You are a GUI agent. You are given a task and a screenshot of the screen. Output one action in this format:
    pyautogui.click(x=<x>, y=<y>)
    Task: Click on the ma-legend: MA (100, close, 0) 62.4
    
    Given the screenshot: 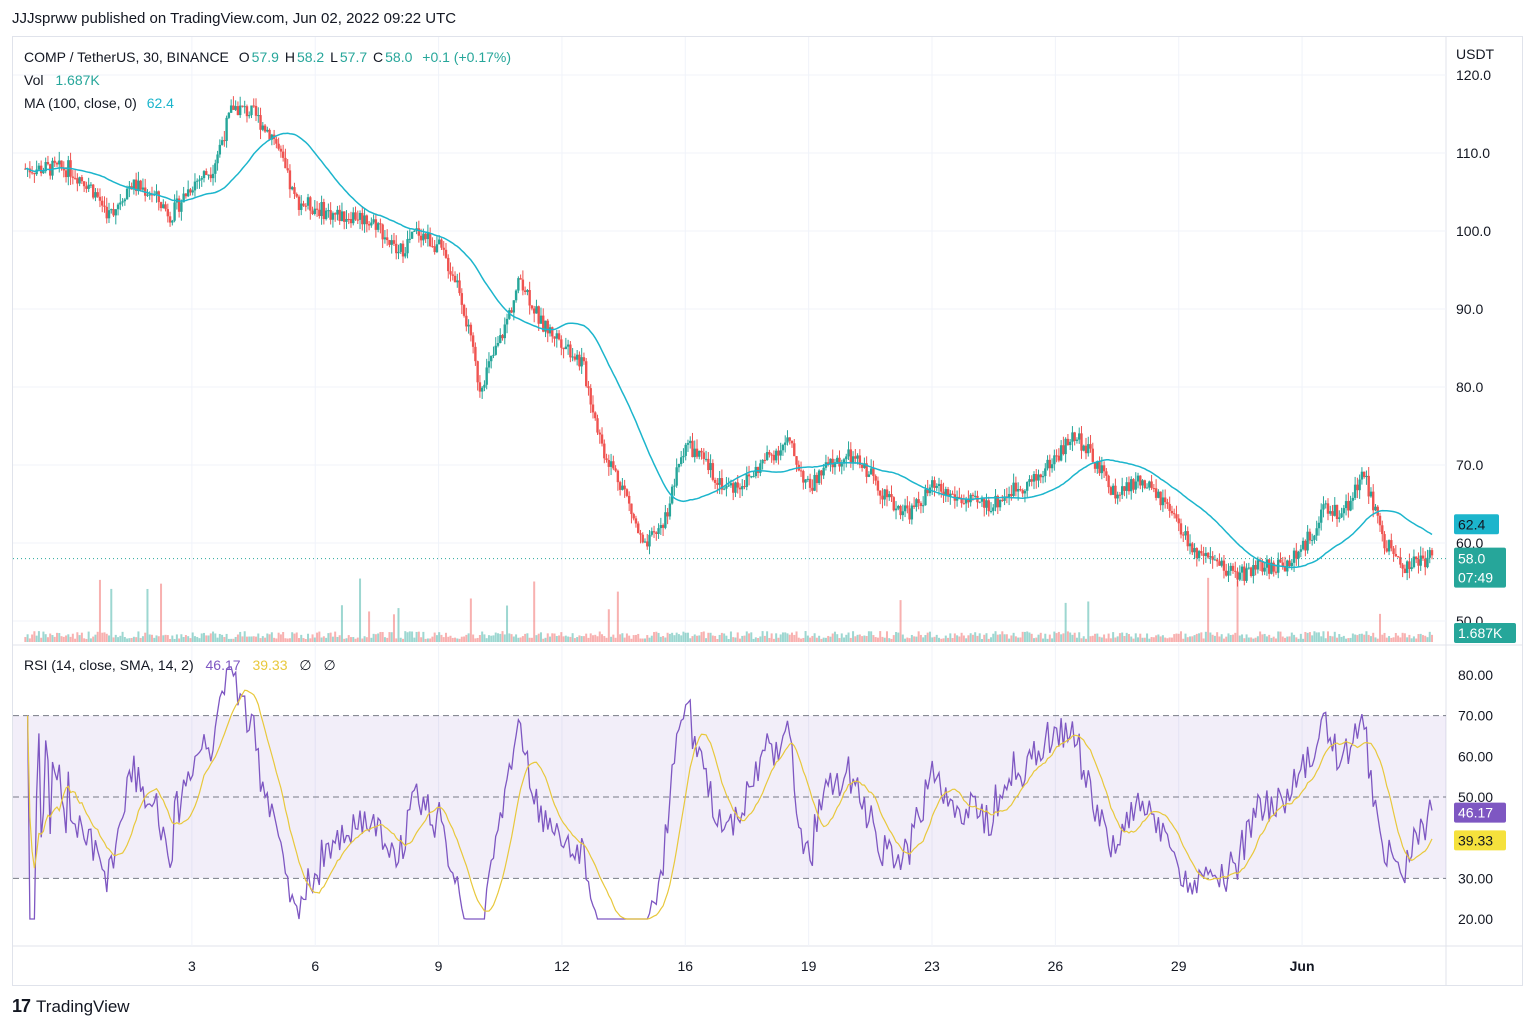 What is the action you would take?
    pyautogui.click(x=100, y=103)
    